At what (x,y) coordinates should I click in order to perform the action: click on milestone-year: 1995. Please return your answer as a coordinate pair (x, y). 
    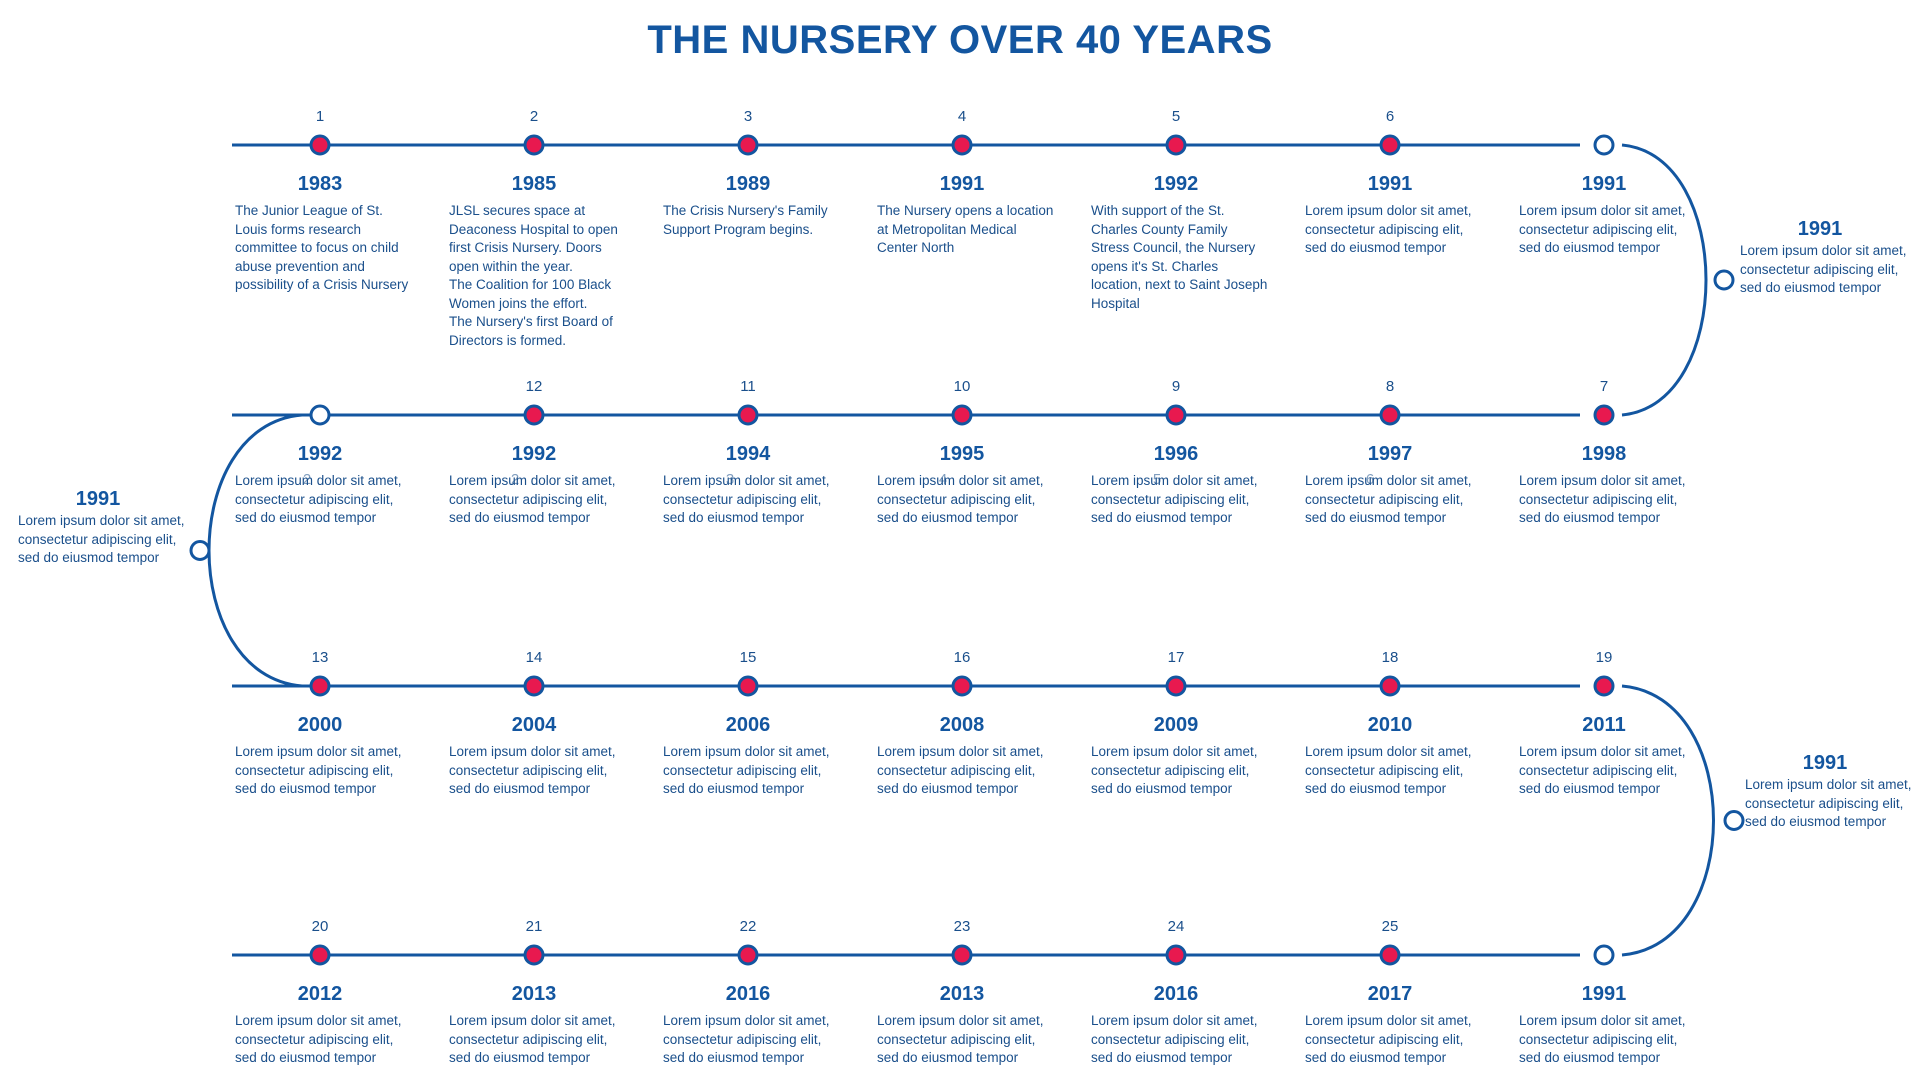
    Looking at the image, I should click on (962, 454).